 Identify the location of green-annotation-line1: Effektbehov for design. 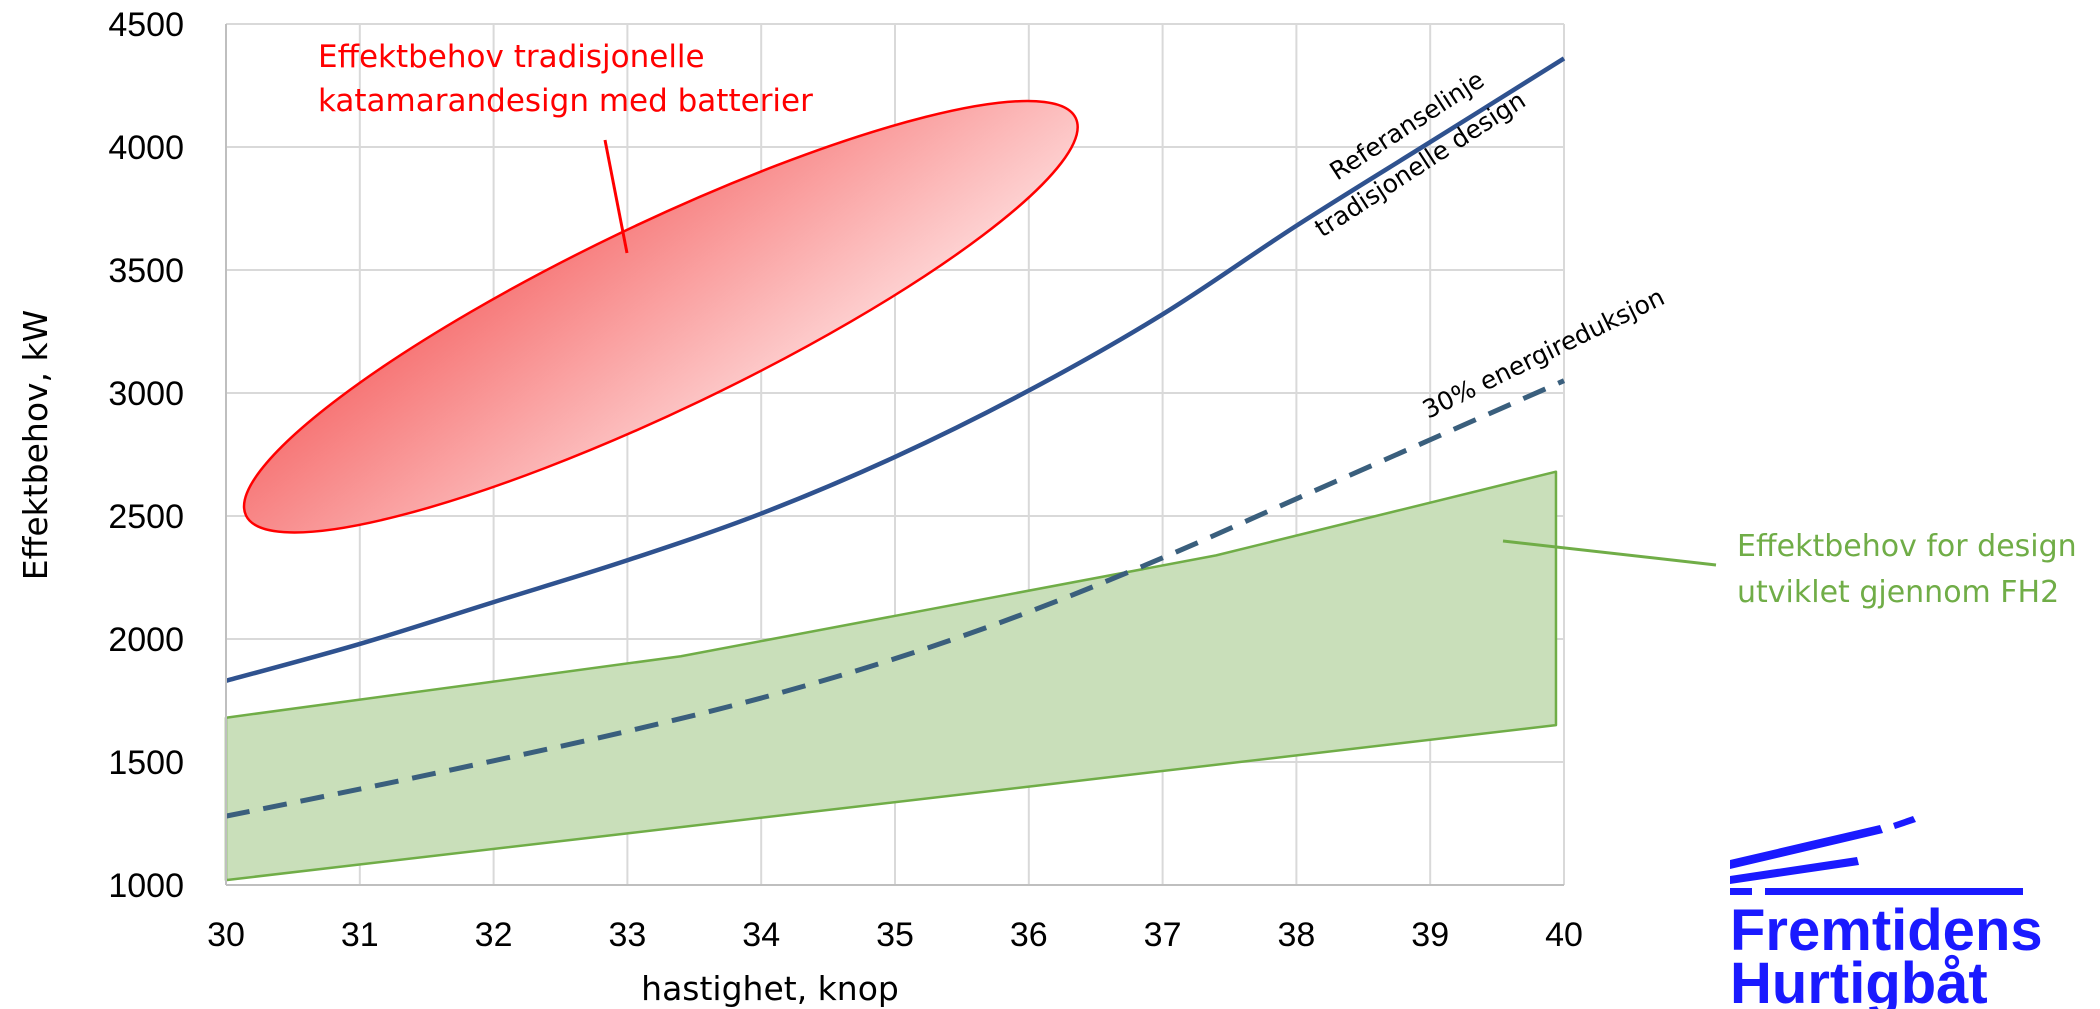
(1907, 546).